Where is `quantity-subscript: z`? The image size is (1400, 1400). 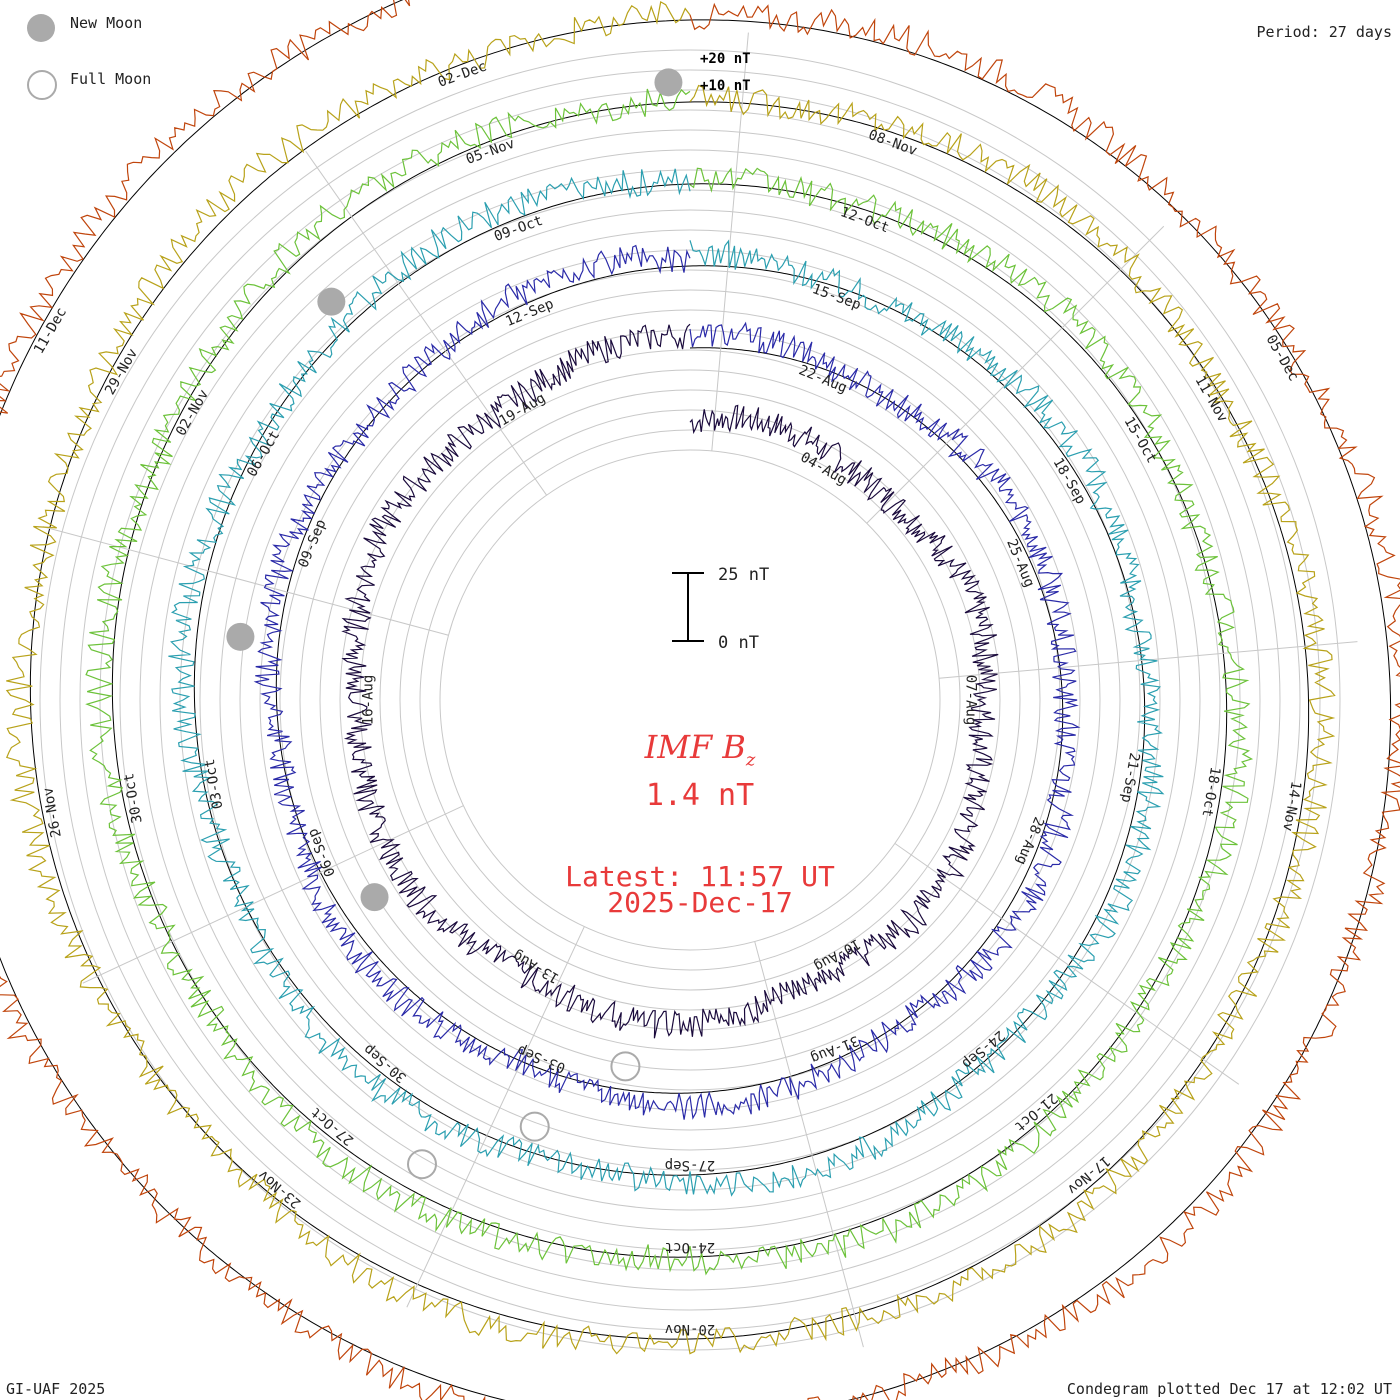 quantity-subscript: z is located at coordinates (750, 760).